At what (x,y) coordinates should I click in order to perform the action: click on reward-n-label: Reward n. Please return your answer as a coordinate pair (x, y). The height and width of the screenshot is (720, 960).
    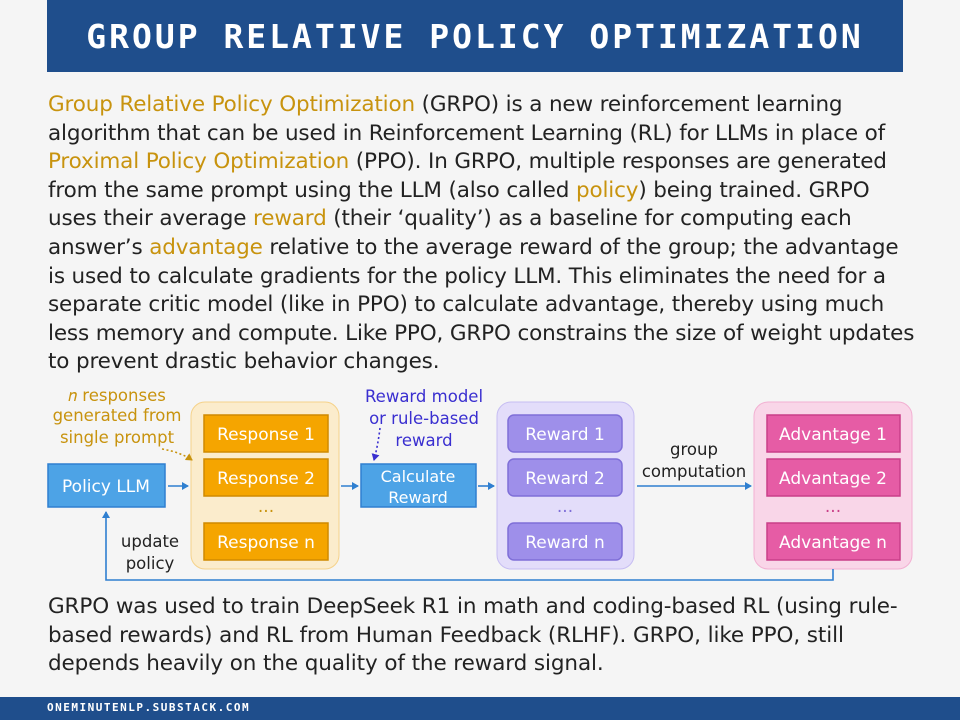
    Looking at the image, I should click on (565, 543).